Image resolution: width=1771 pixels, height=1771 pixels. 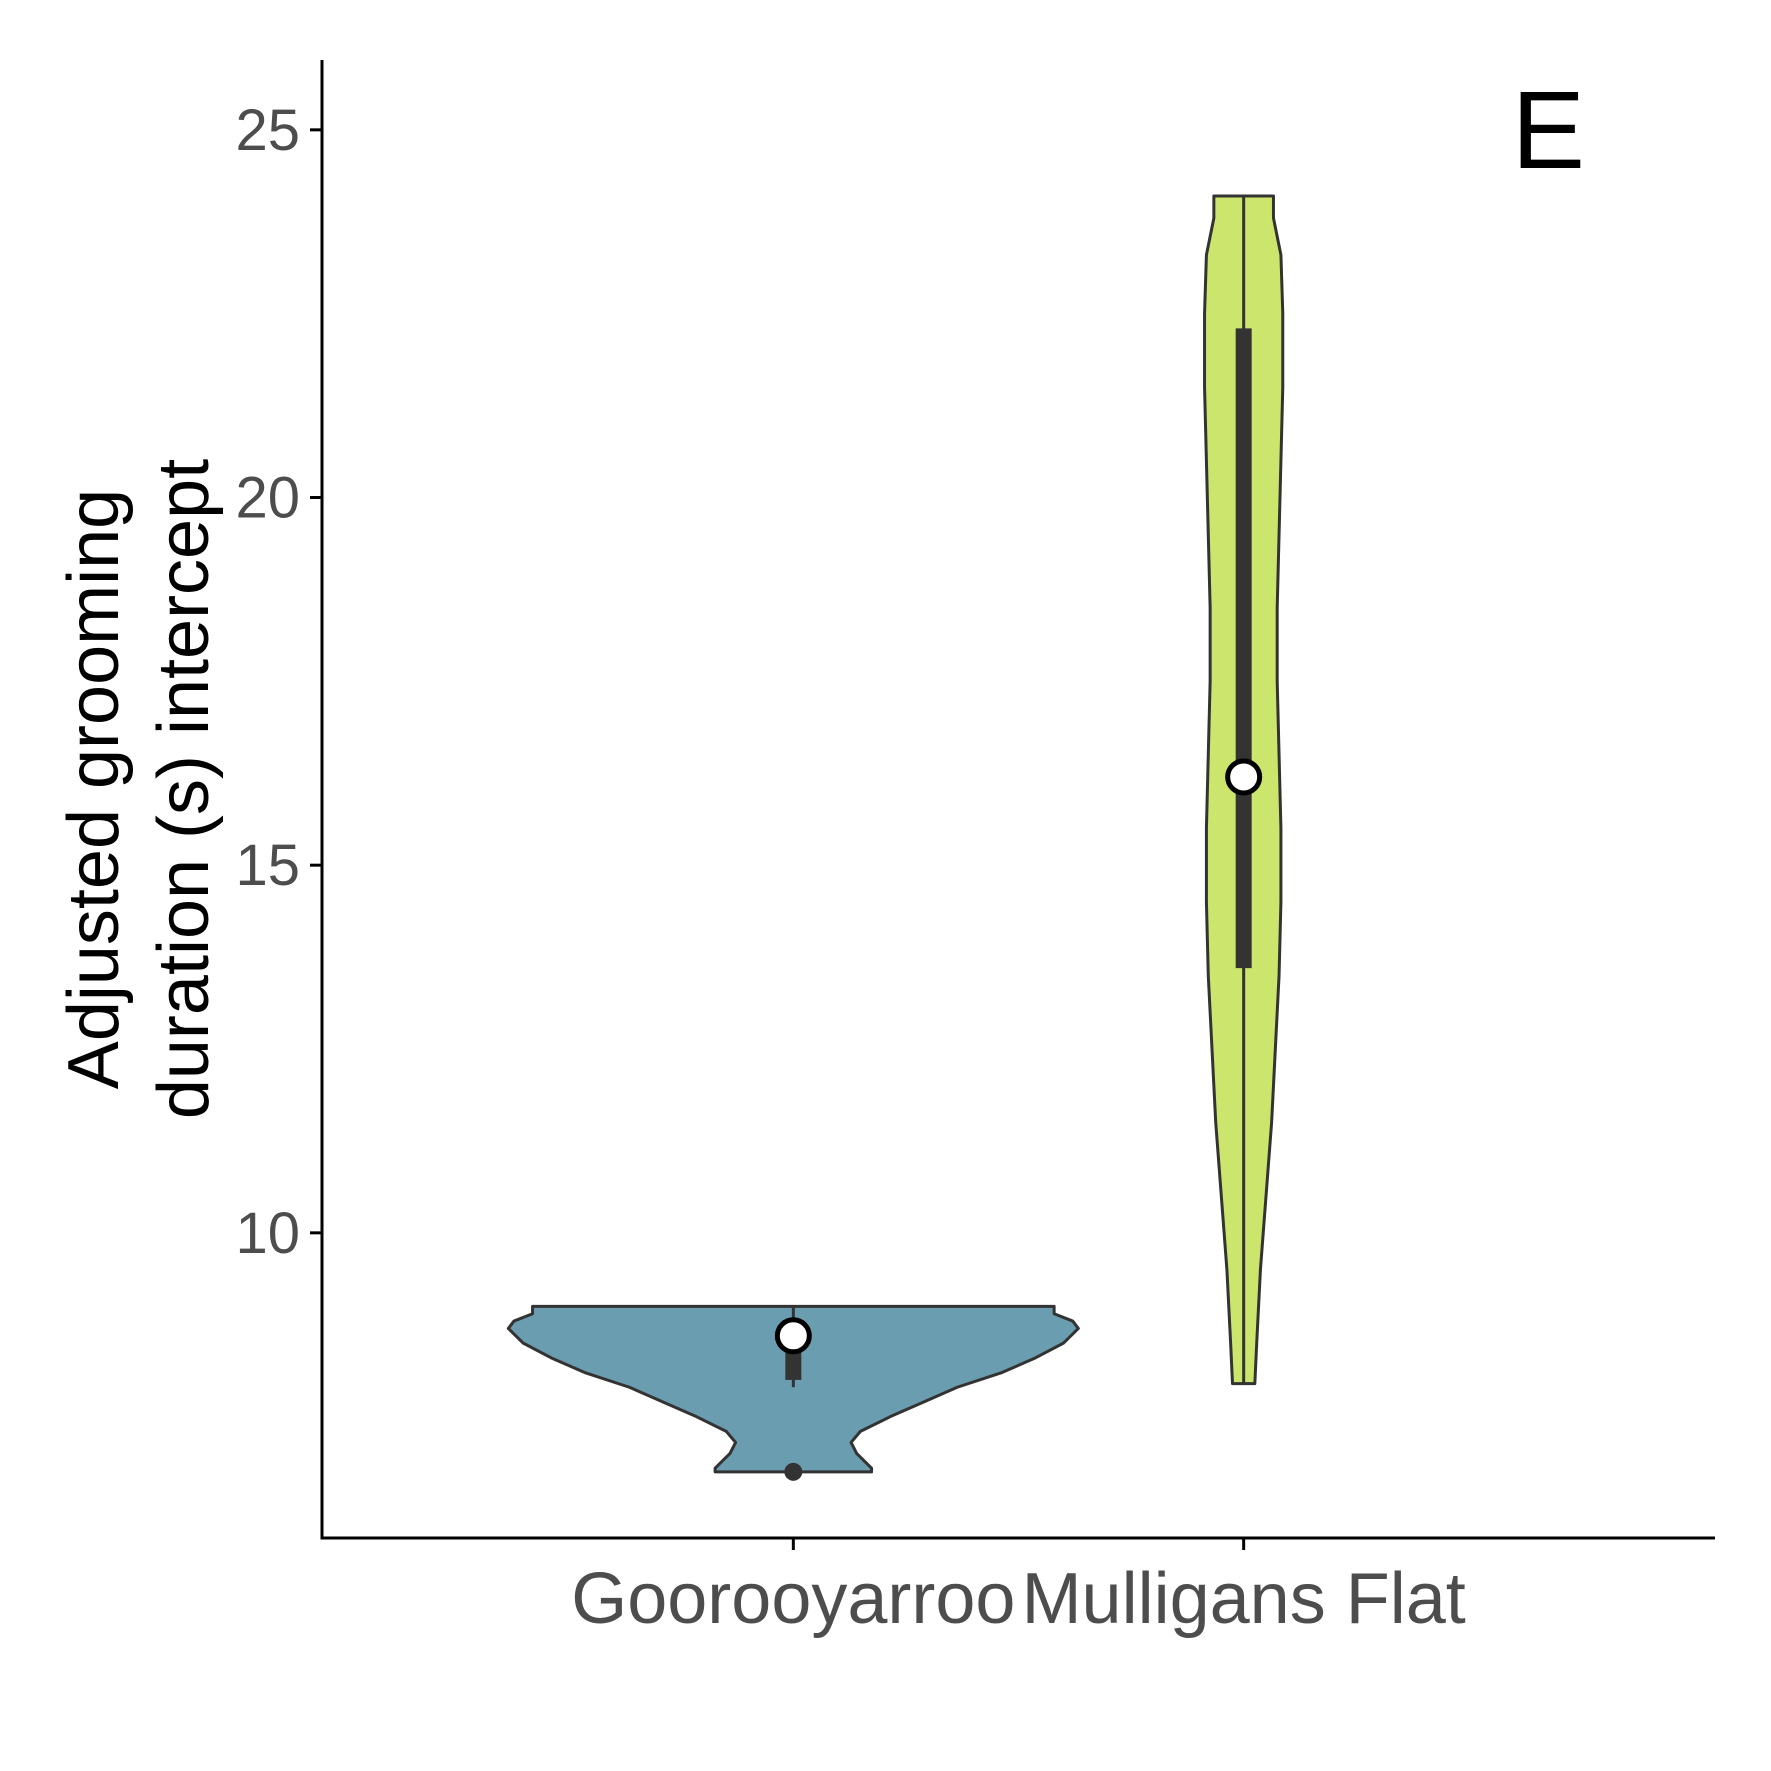 What do you see at coordinates (94, 789) in the screenshot?
I see `y-axis-title-line: Adjusted grooming` at bounding box center [94, 789].